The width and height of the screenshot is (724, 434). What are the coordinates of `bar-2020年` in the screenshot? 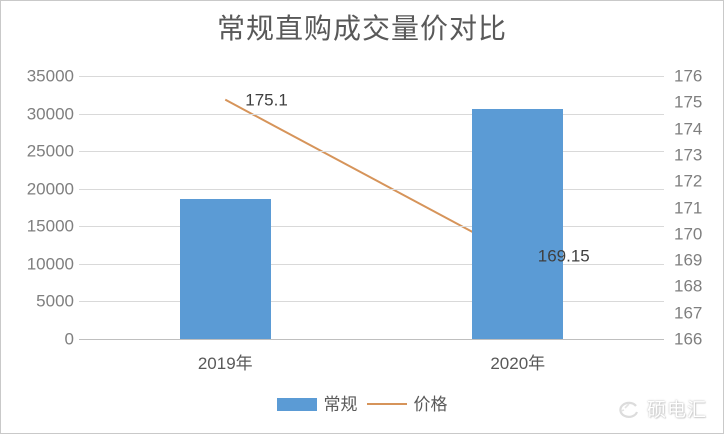 It's located at (518, 224).